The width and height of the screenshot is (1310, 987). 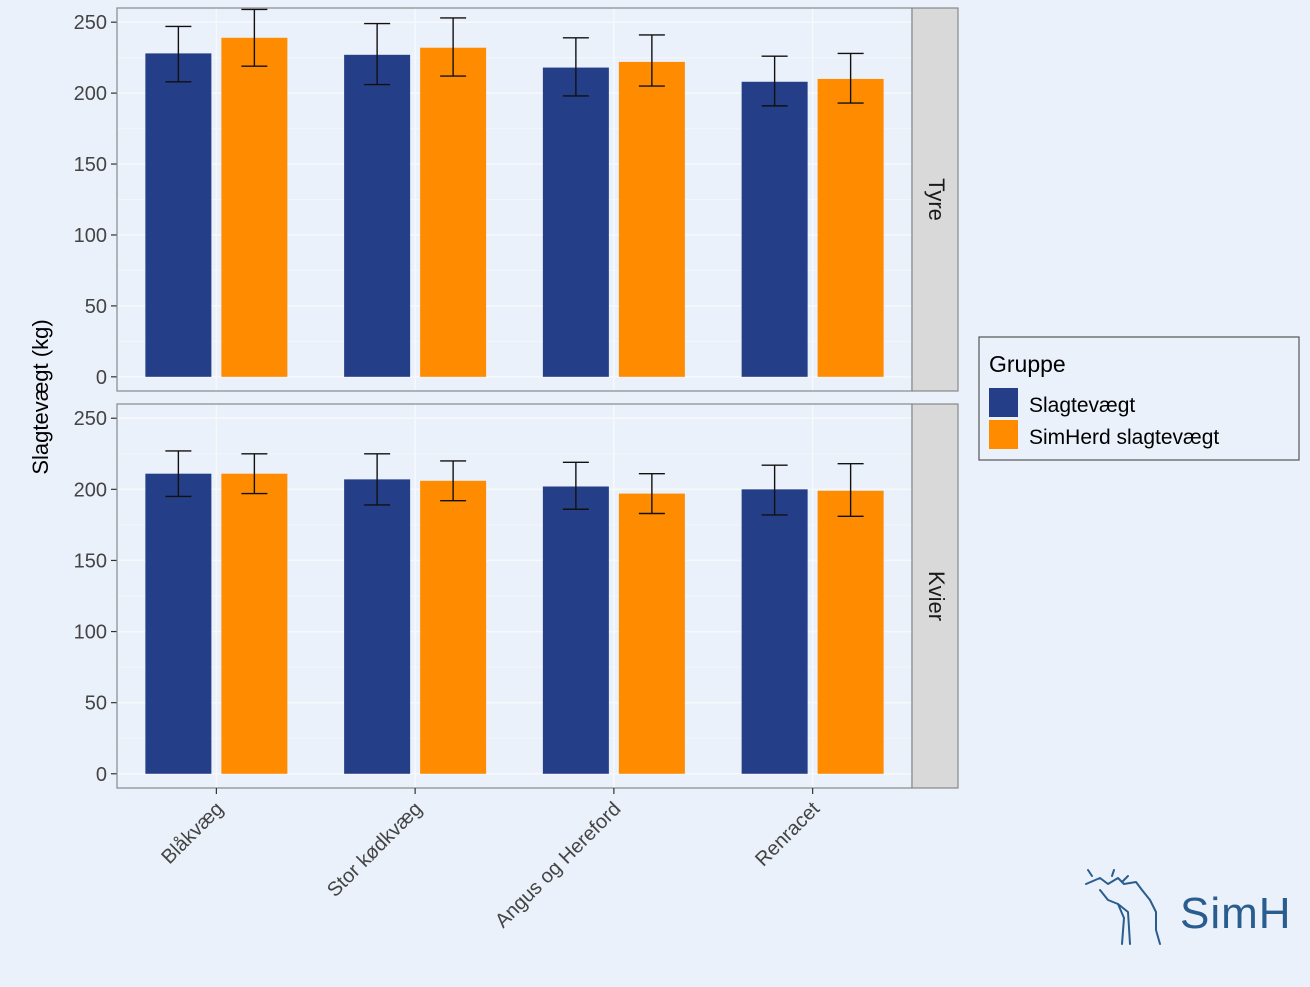 I want to click on x-tick-label: Blåkvæg, so click(x=192, y=833).